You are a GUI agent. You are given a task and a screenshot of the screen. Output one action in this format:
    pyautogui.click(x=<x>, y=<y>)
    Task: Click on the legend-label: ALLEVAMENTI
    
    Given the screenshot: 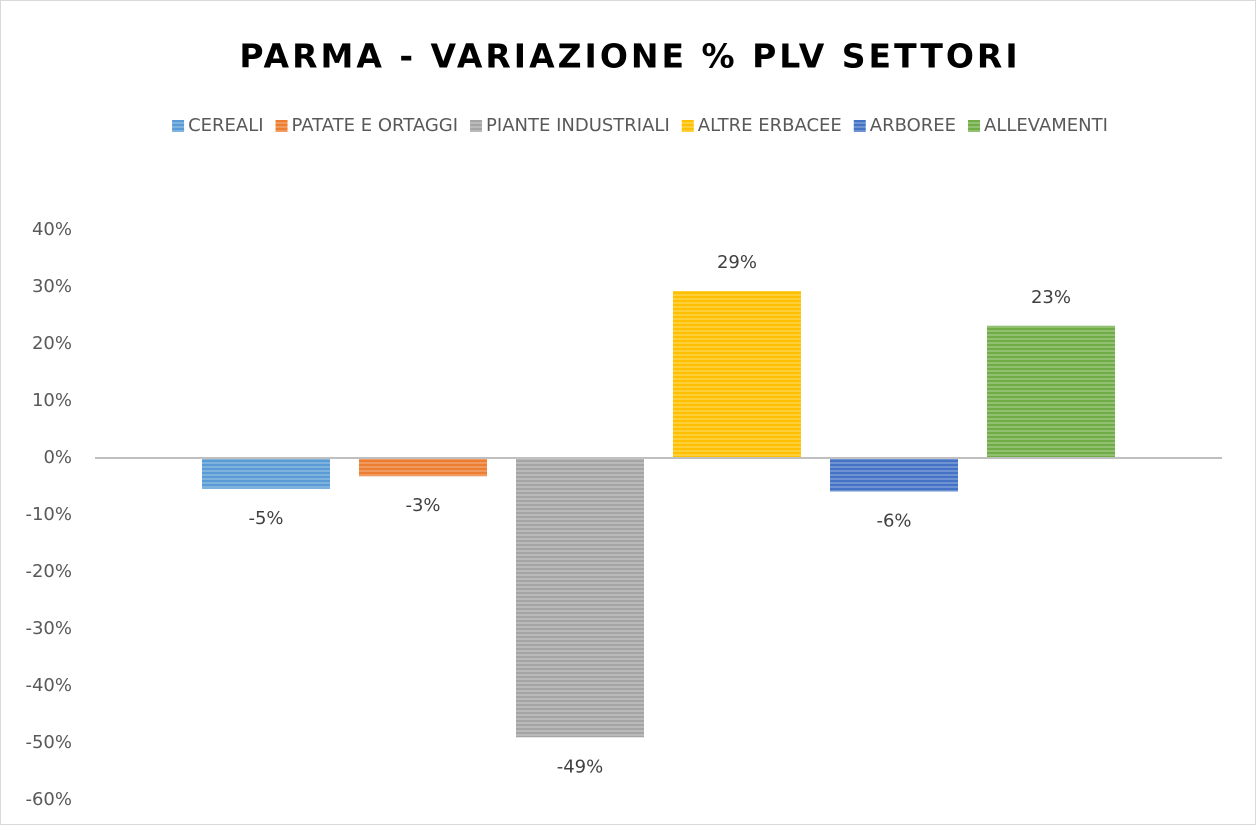 What is the action you would take?
    pyautogui.click(x=1046, y=125)
    